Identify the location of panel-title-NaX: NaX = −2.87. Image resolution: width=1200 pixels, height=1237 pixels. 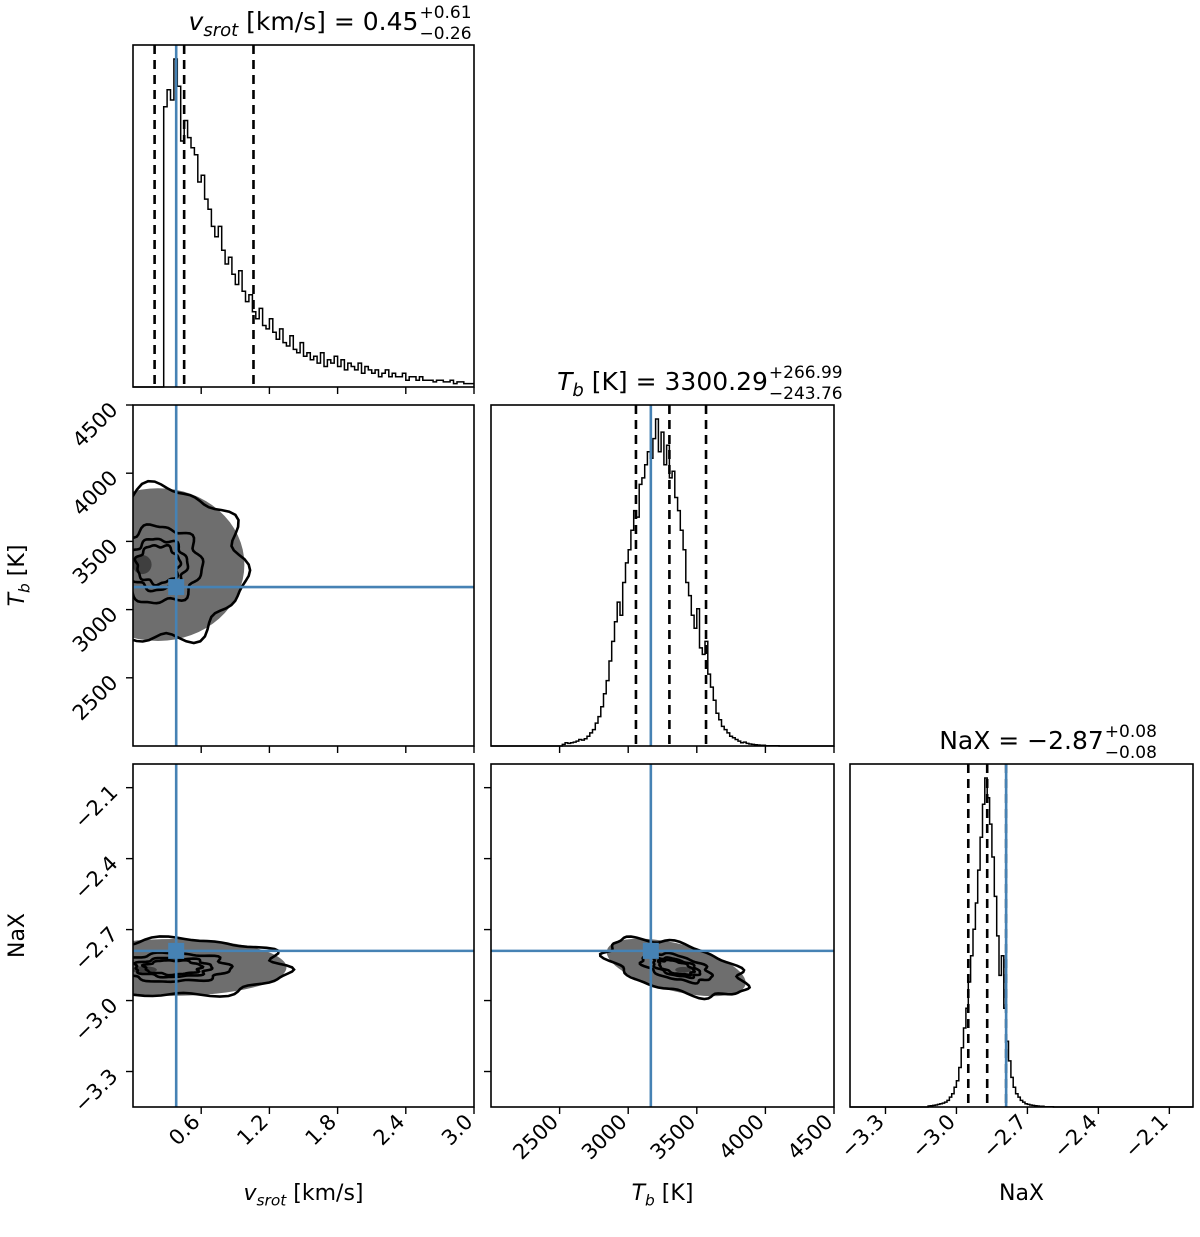
(1021, 740).